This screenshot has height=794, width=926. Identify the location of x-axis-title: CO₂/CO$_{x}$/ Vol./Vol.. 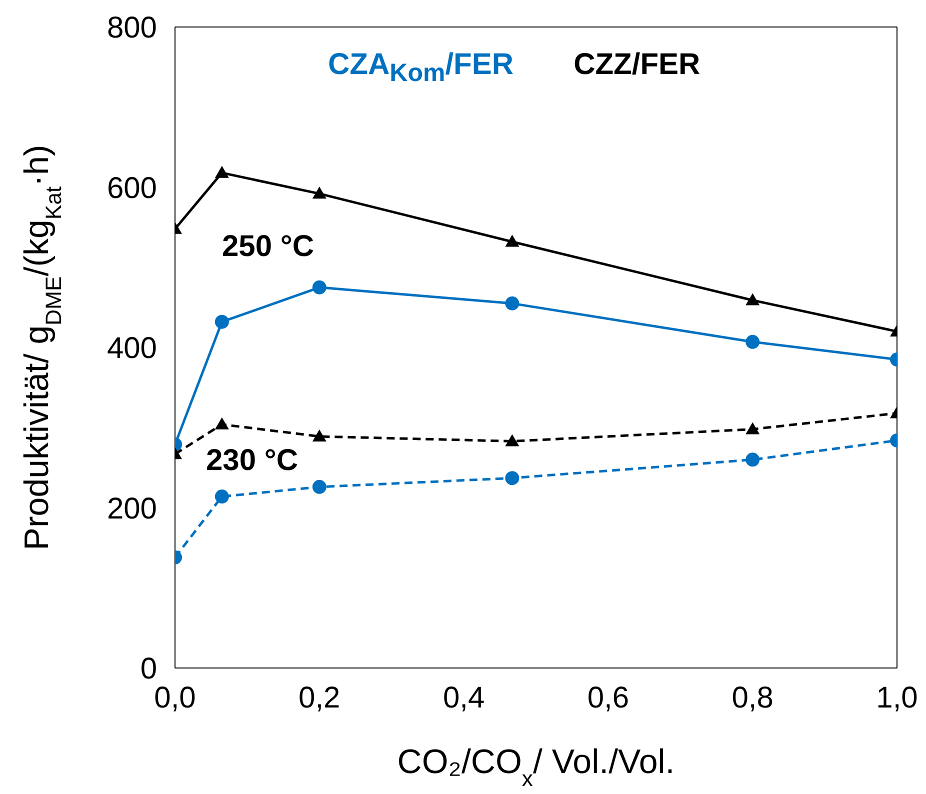
(536, 766).